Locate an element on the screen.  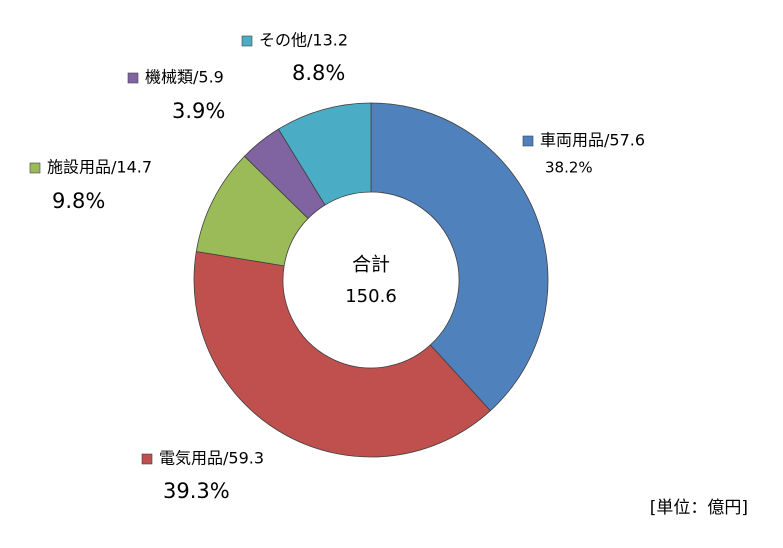
center-label: 合計 is located at coordinates (371, 265).